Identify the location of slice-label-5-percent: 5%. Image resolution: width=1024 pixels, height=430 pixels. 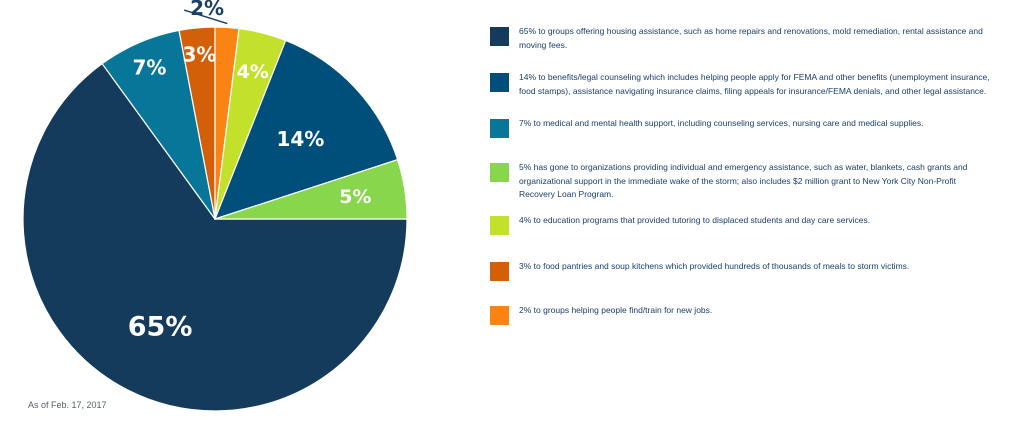
(355, 197).